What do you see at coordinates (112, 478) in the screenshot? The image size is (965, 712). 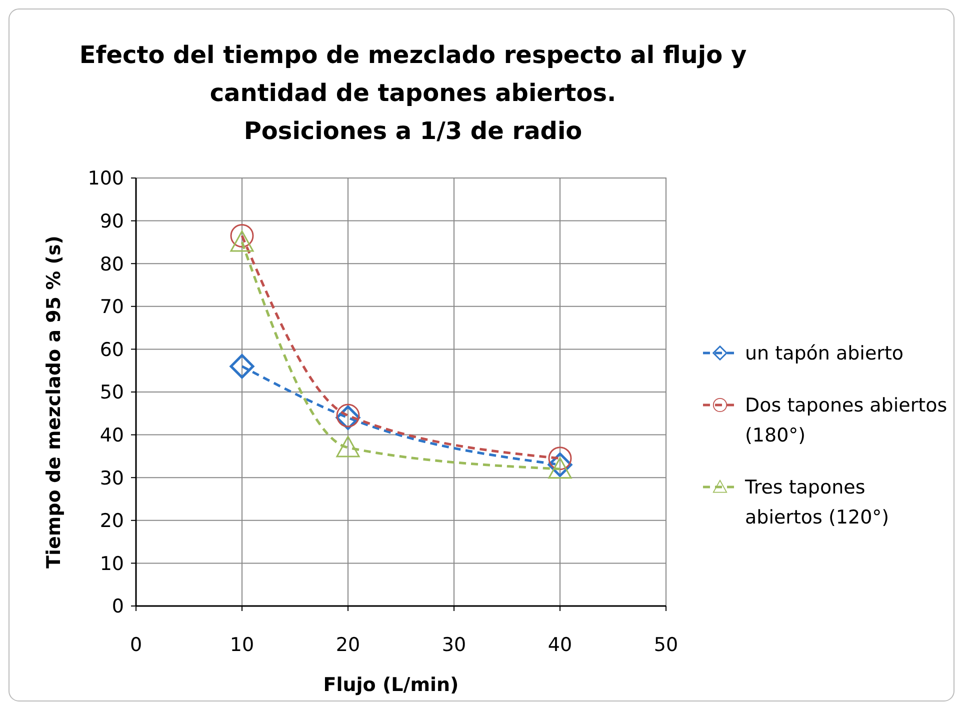 I see `y-tick-label: 30` at bounding box center [112, 478].